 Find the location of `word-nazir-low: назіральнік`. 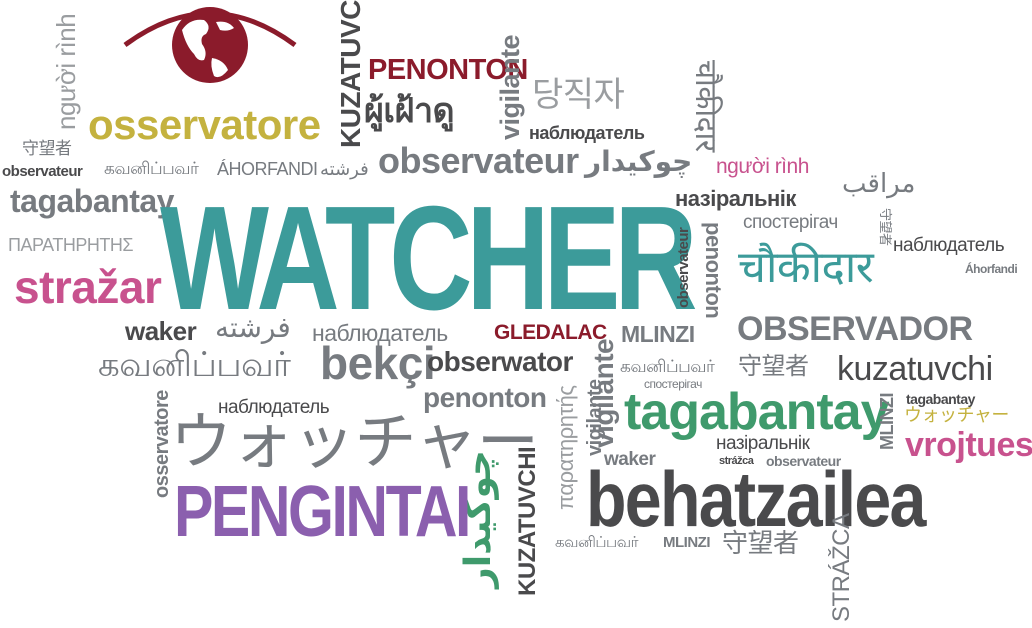

word-nazir-low: назіральнік is located at coordinates (763, 443).